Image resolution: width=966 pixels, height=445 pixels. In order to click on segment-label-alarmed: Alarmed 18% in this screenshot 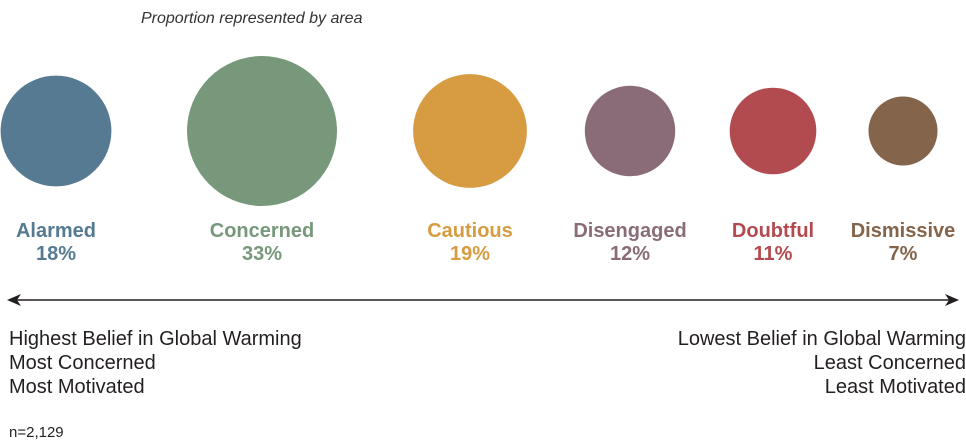, I will do `click(68, 242)`.